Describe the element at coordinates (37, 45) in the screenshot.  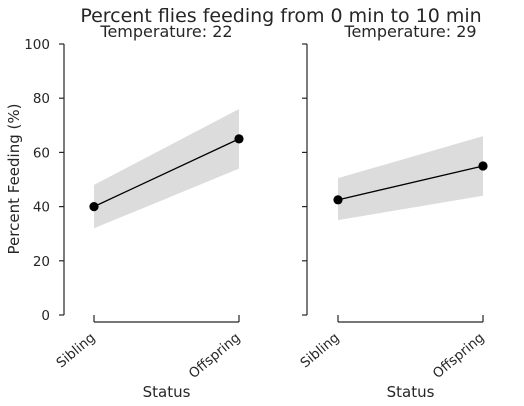
I see `y-tick-label: 100` at that location.